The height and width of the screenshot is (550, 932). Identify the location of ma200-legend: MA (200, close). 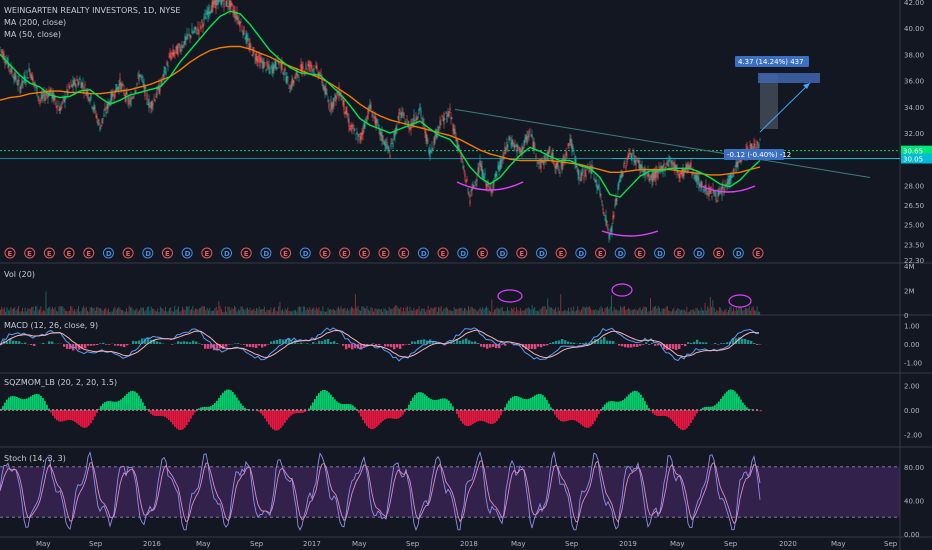
(35, 22).